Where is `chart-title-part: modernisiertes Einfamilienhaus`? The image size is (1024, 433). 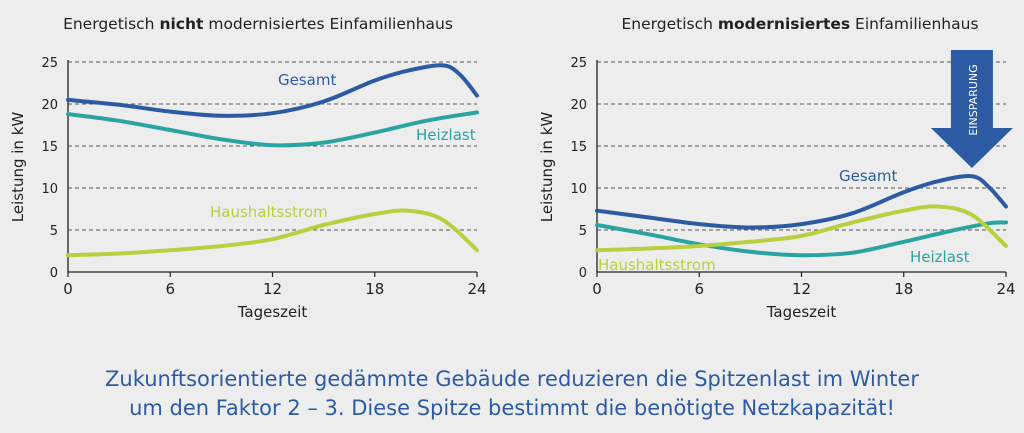
chart-title-part: modernisiertes Einfamilienhaus is located at coordinates (328, 24).